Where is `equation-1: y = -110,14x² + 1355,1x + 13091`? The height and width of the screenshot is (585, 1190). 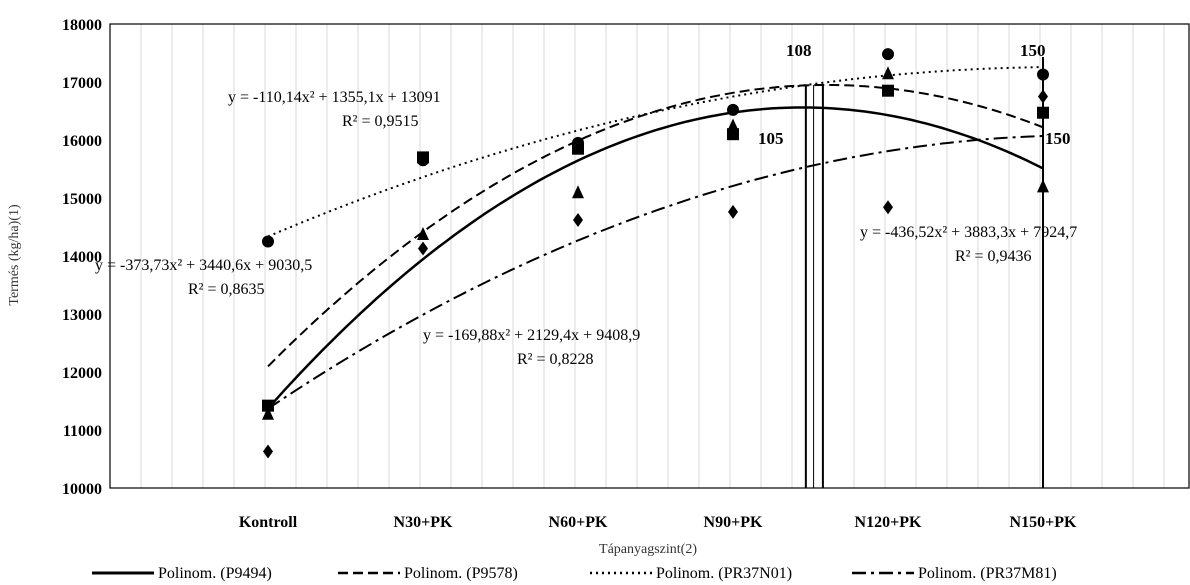 equation-1: y = -110,14x² + 1355,1x + 13091 is located at coordinates (334, 97).